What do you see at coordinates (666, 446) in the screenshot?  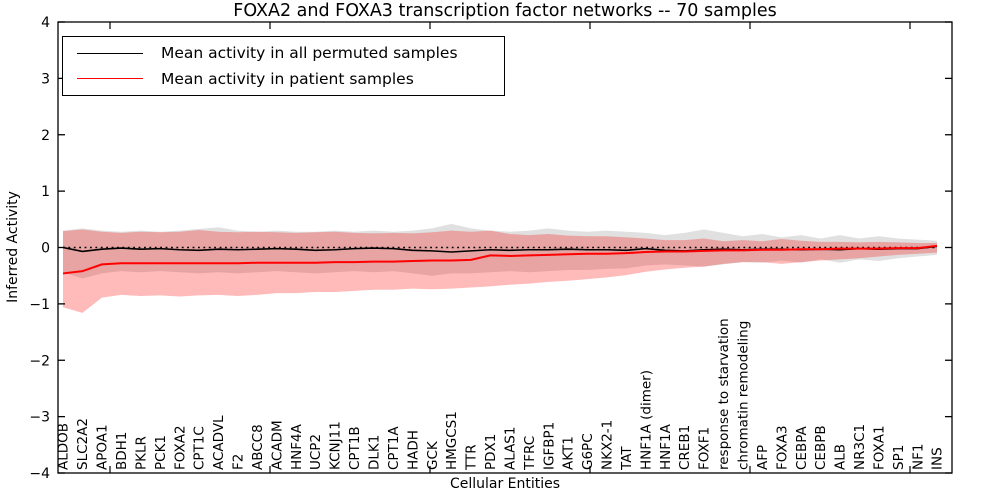 I see `x-category-label: HNF1A` at bounding box center [666, 446].